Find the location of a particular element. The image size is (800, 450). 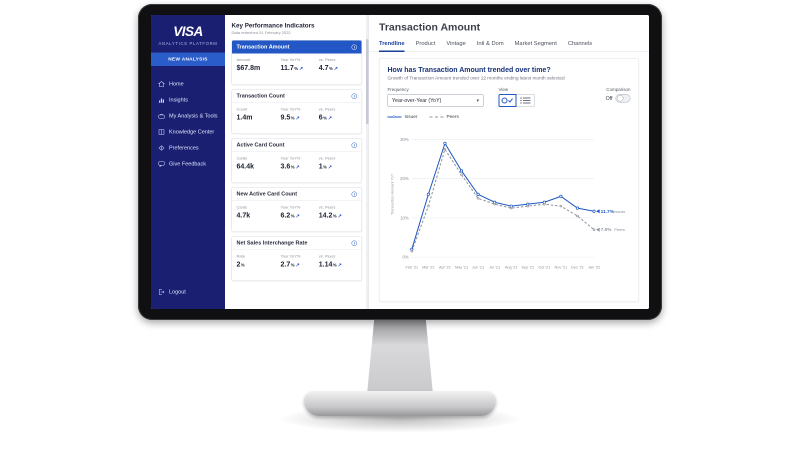

svg-text: 30% is located at coordinates (404, 139).